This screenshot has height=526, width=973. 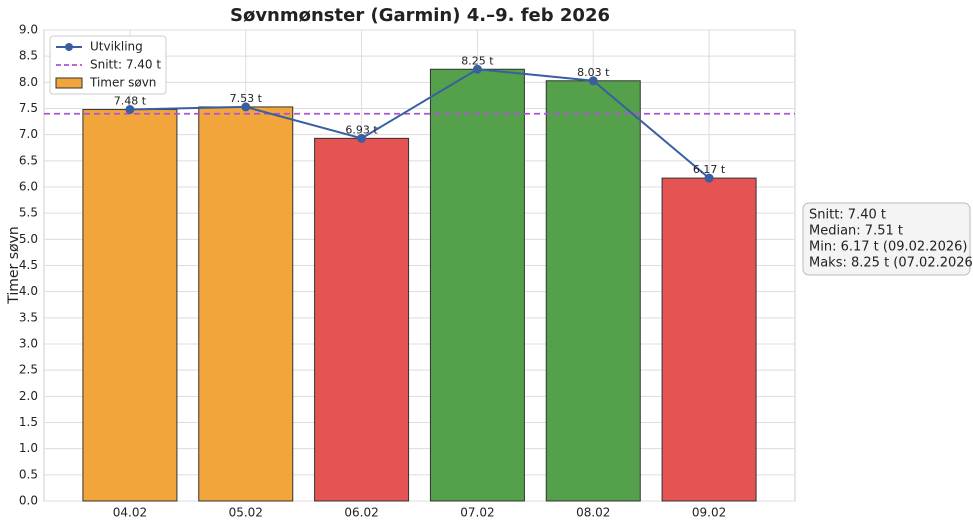 What do you see at coordinates (593, 72) in the screenshot?
I see `value-label: 8.03 t` at bounding box center [593, 72].